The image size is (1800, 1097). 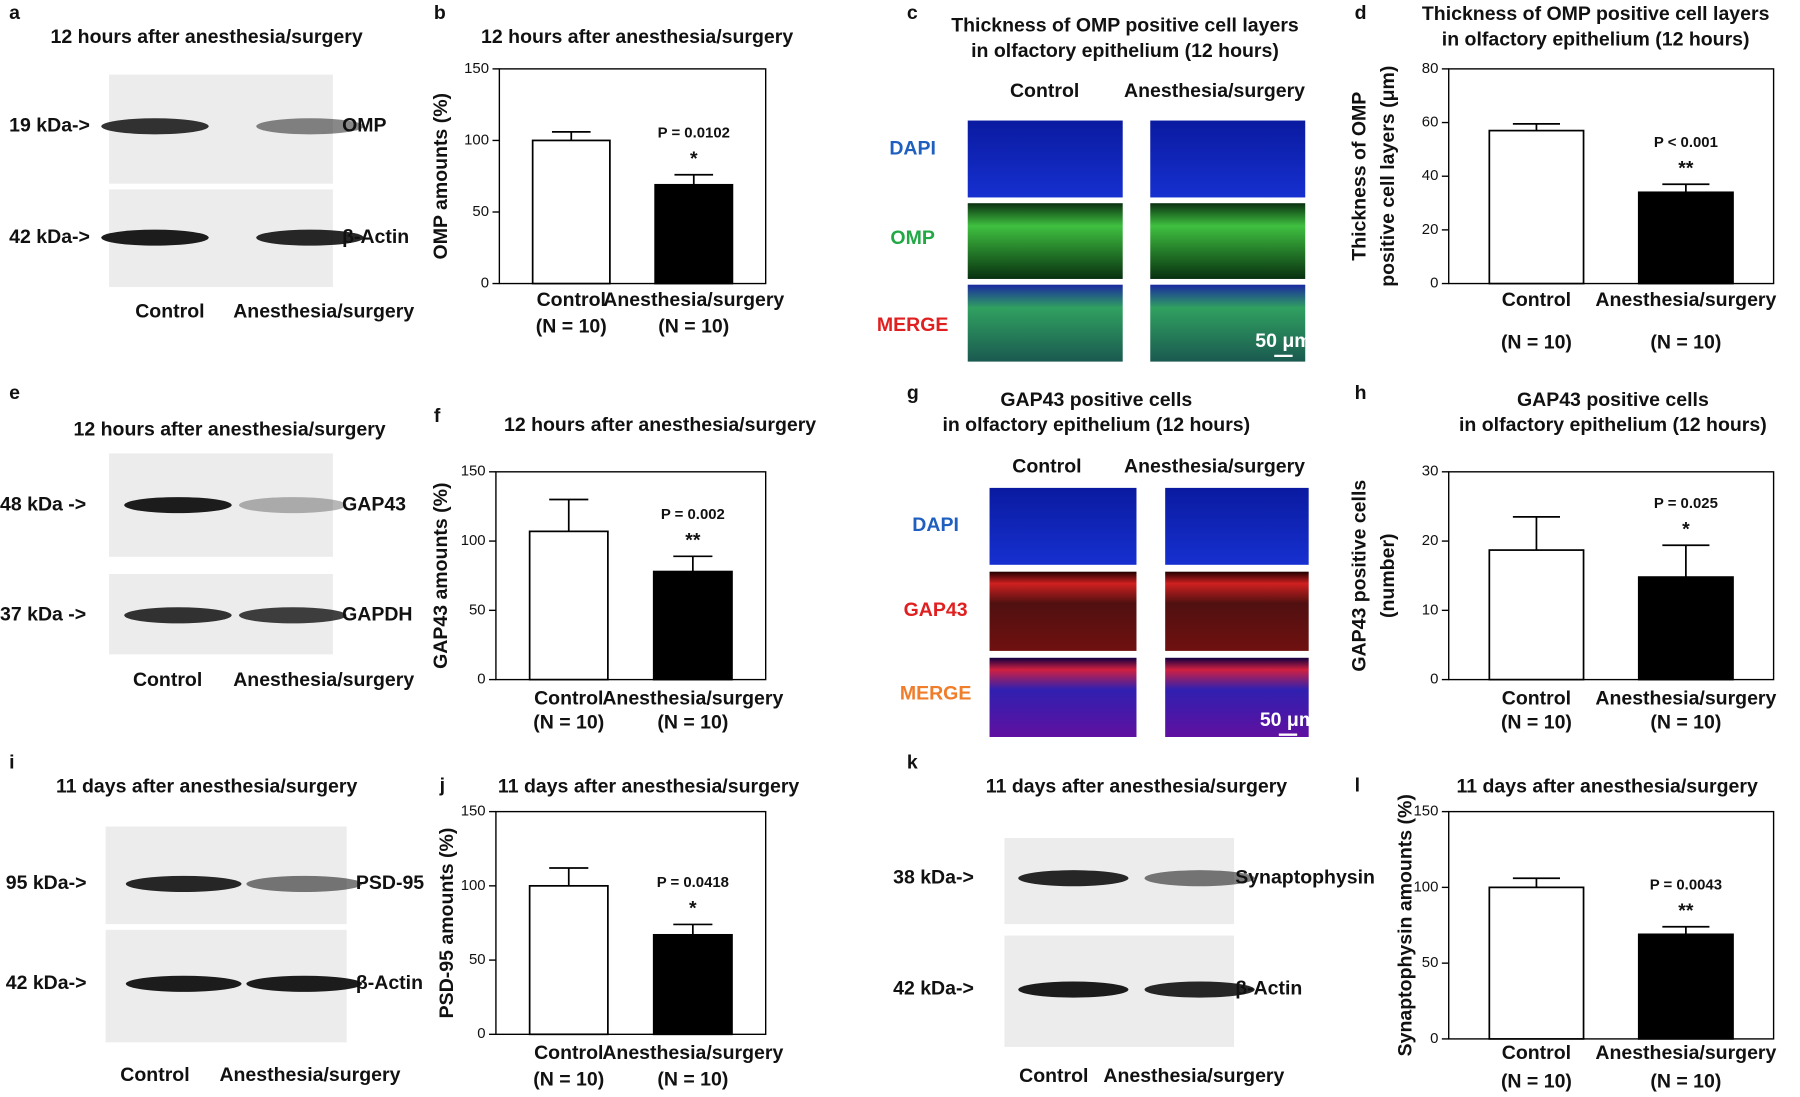 I want to click on micrograph-title: GAP43 positive cells, so click(x=1096, y=400).